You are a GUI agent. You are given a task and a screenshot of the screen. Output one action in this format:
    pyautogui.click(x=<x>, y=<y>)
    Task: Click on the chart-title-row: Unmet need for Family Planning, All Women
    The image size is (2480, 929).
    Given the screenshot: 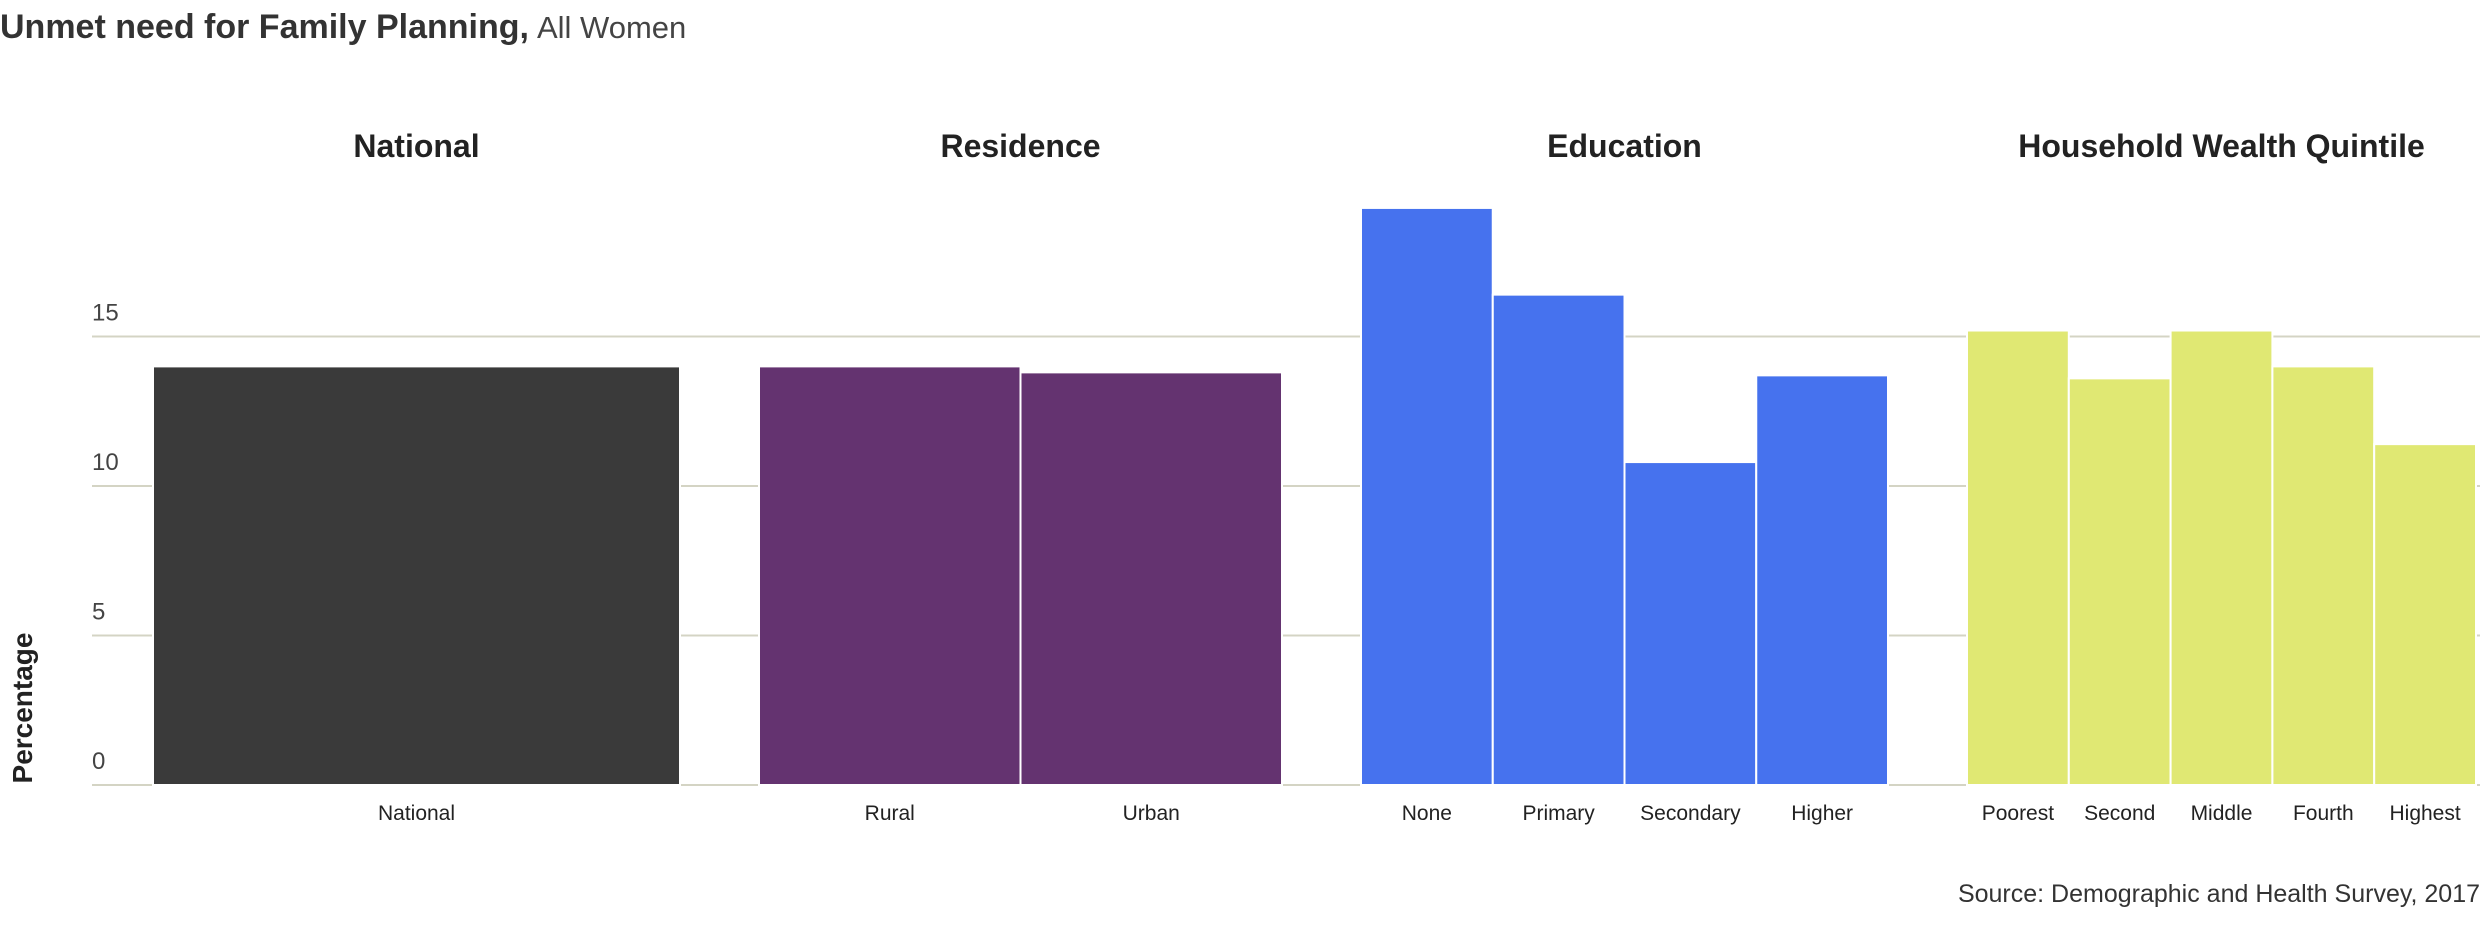 What is the action you would take?
    pyautogui.click(x=343, y=27)
    